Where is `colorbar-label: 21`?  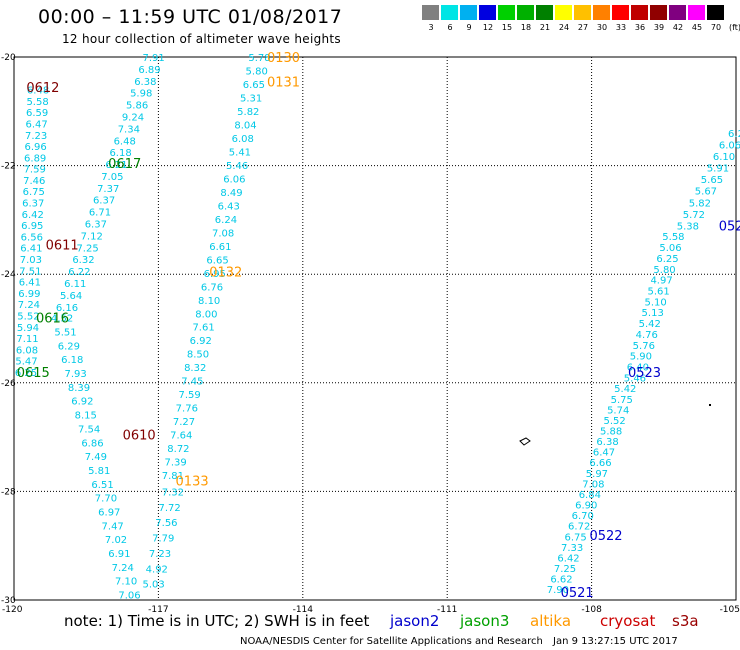
colorbar-label: 21 is located at coordinates (545, 27).